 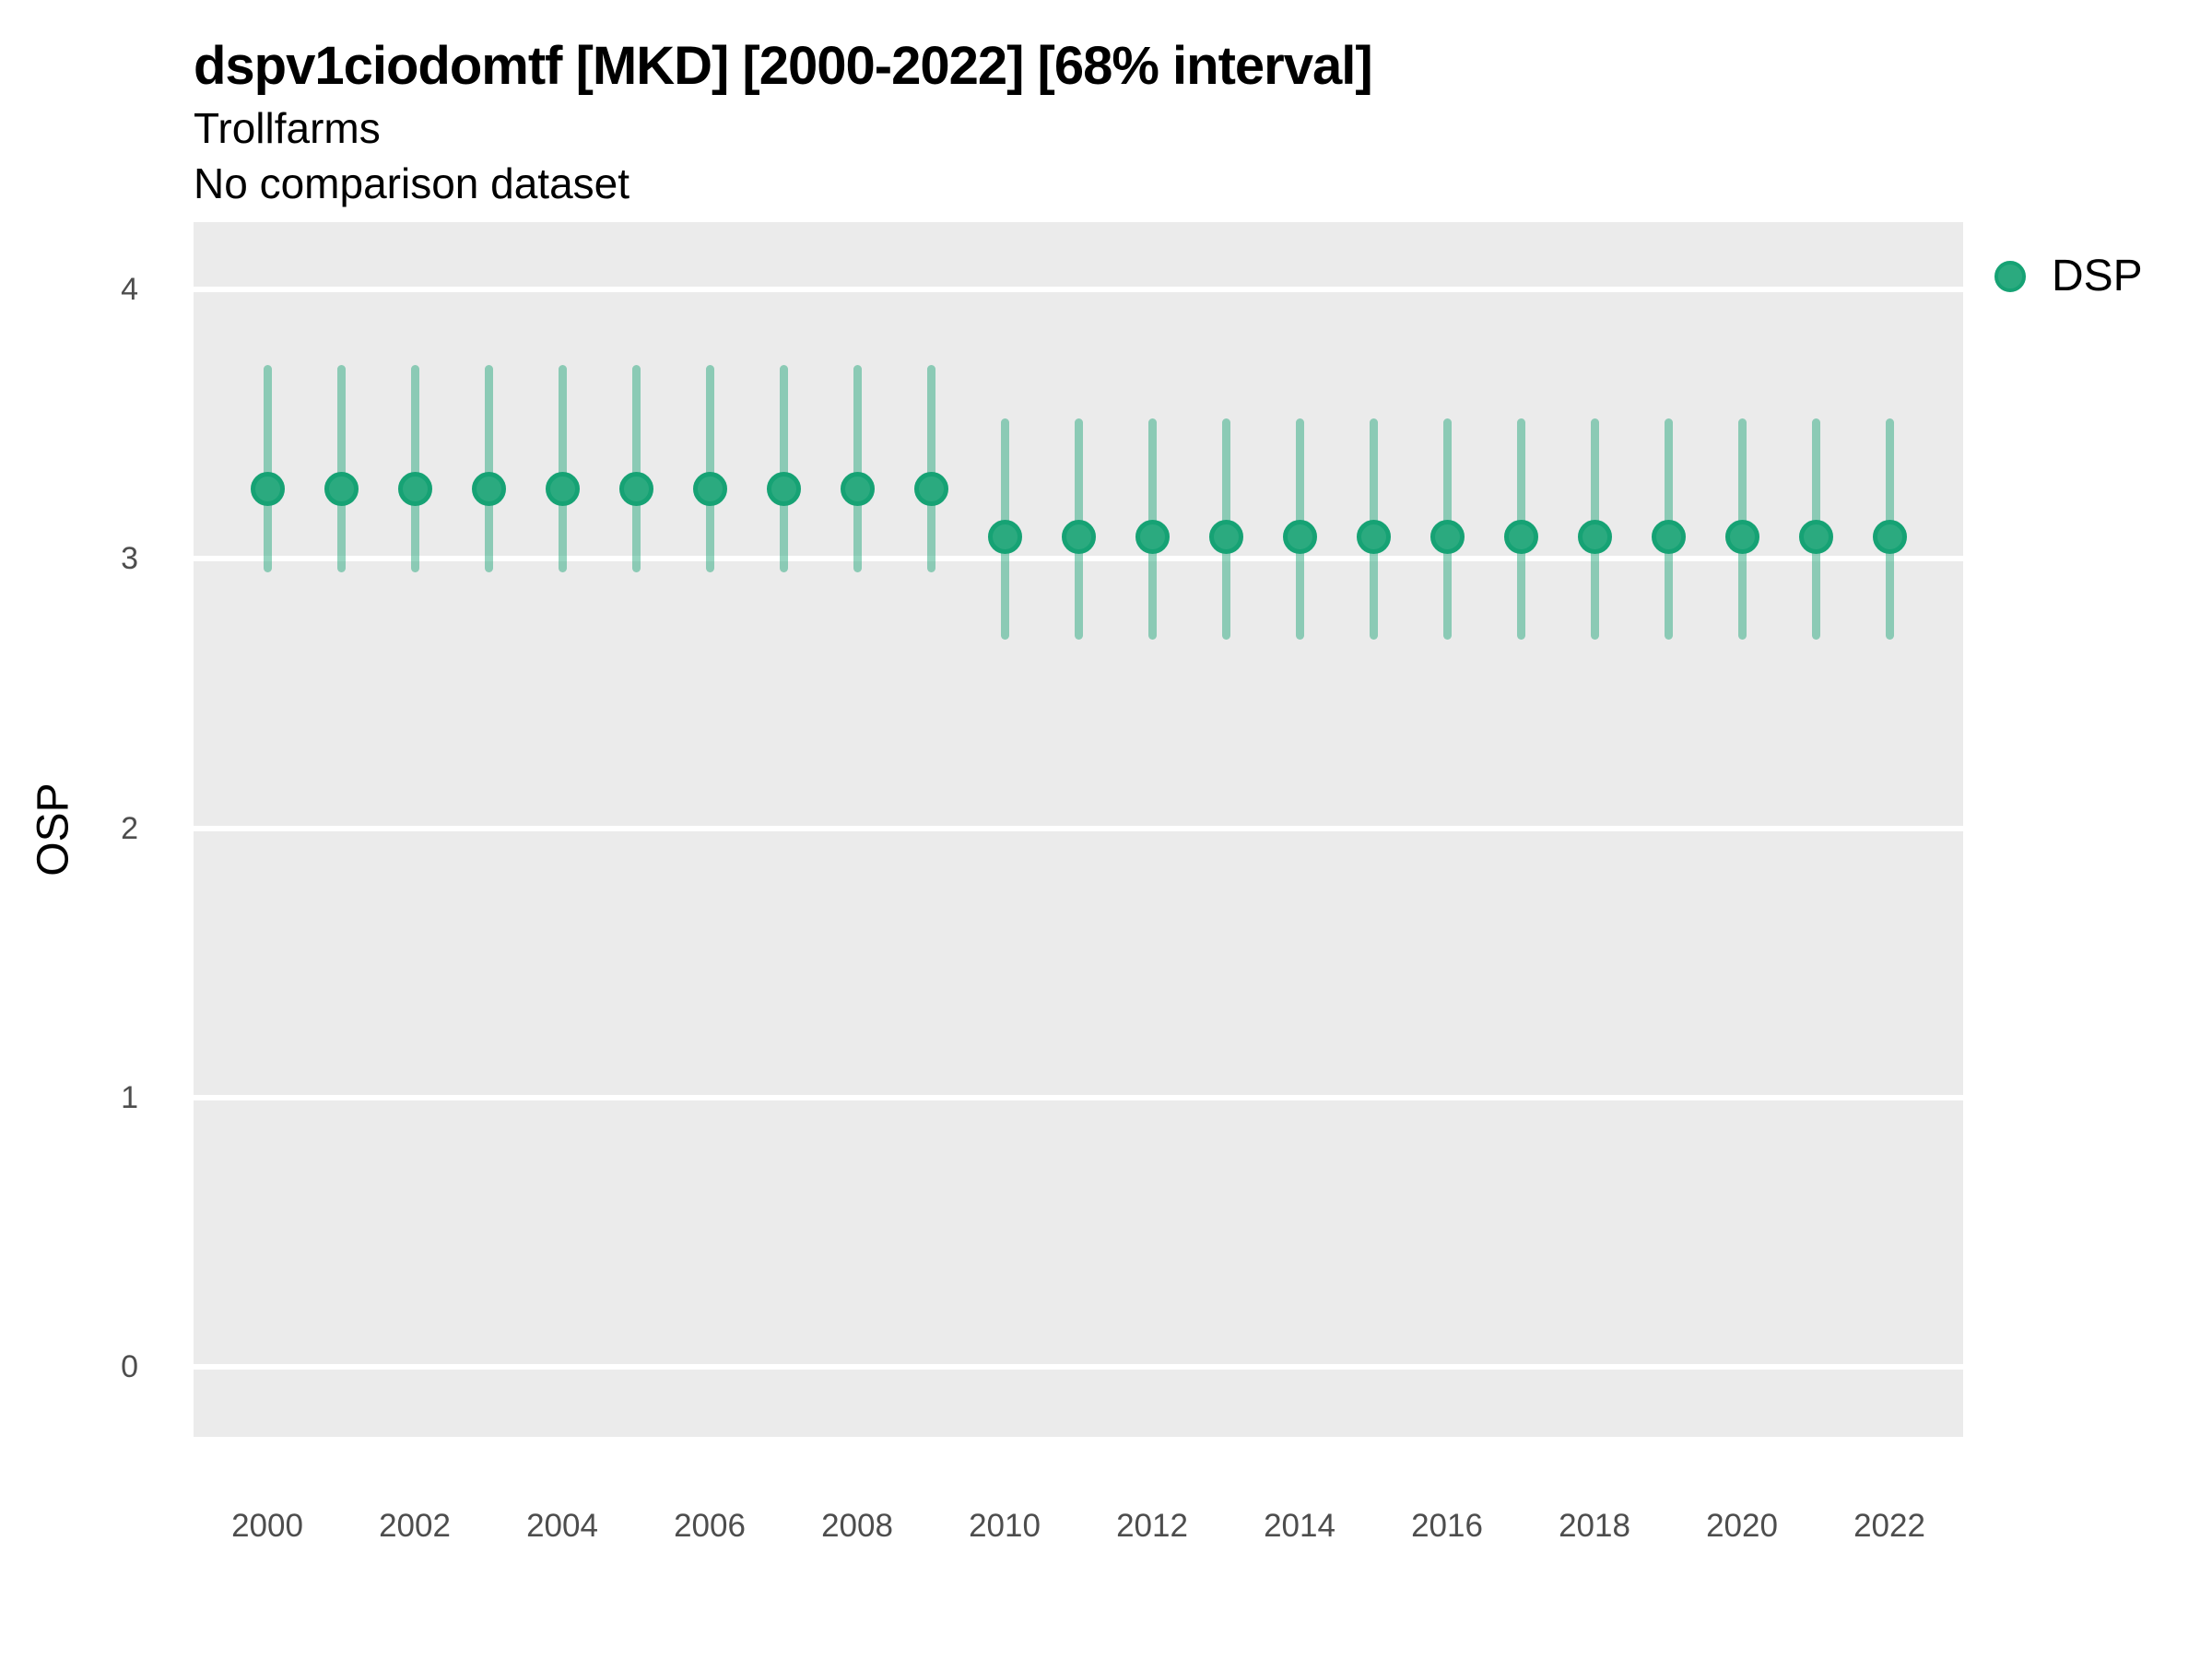 I want to click on y-tick-label: 2, so click(x=129, y=828).